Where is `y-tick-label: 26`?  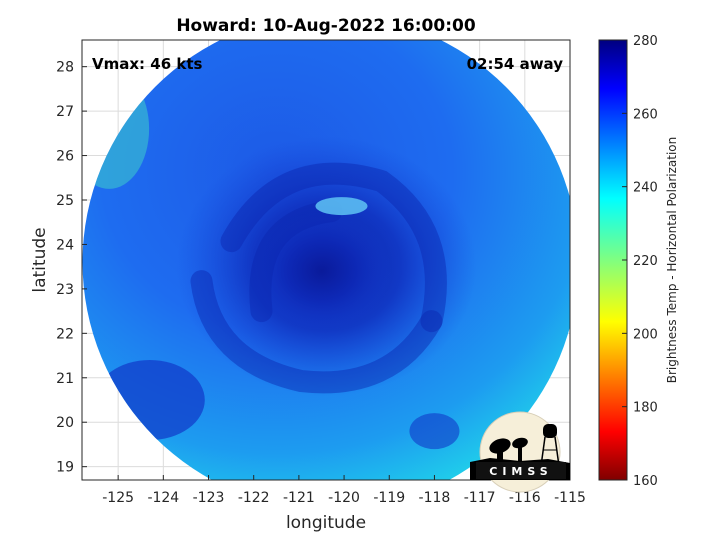 y-tick-label: 26 is located at coordinates (65, 157).